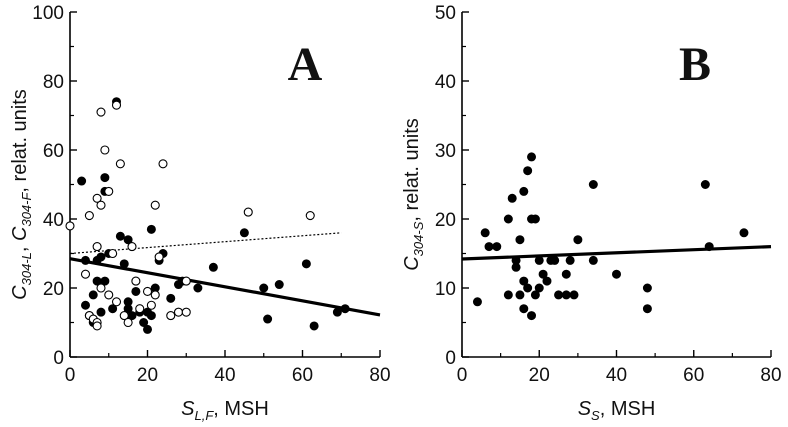 This screenshot has height=427, width=788. I want to click on x-tick-label: 60, so click(693, 375).